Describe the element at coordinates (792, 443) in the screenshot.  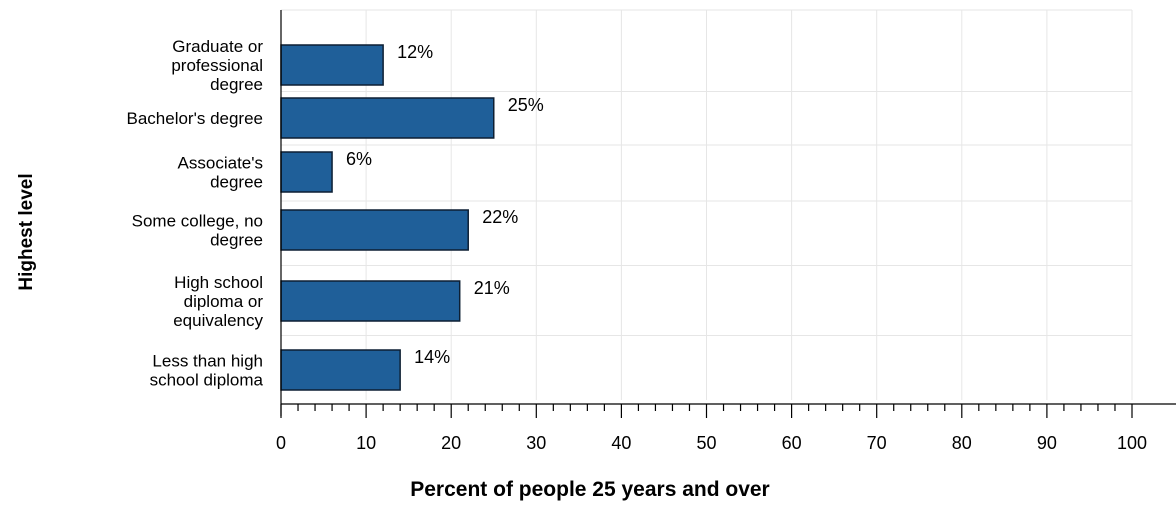
I see `x-tick-label: 60` at that location.